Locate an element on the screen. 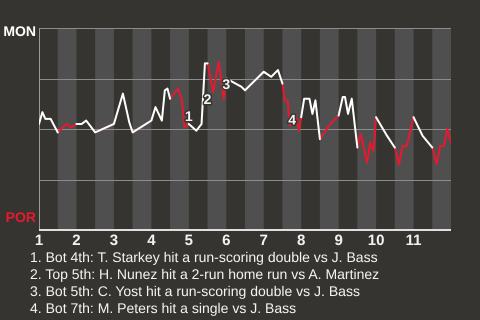  x-tick-label: 5 is located at coordinates (188, 241).